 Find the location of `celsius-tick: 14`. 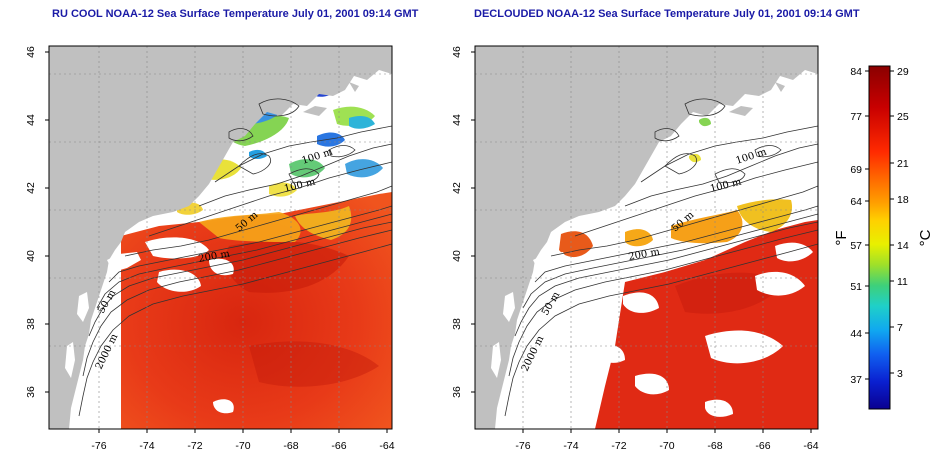

celsius-tick: 14 is located at coordinates (903, 246).